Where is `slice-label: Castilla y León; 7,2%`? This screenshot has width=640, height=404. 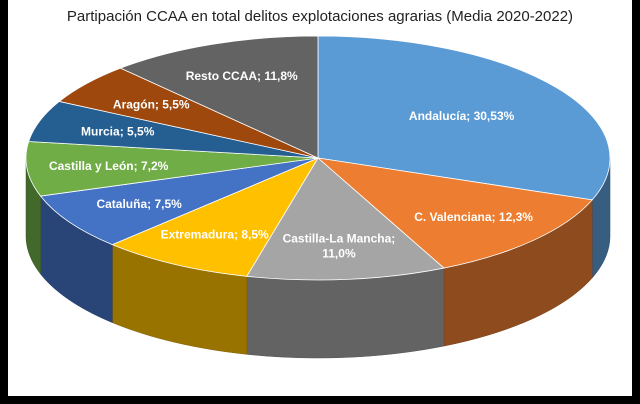
slice-label: Castilla y León; 7,2% is located at coordinates (109, 166).